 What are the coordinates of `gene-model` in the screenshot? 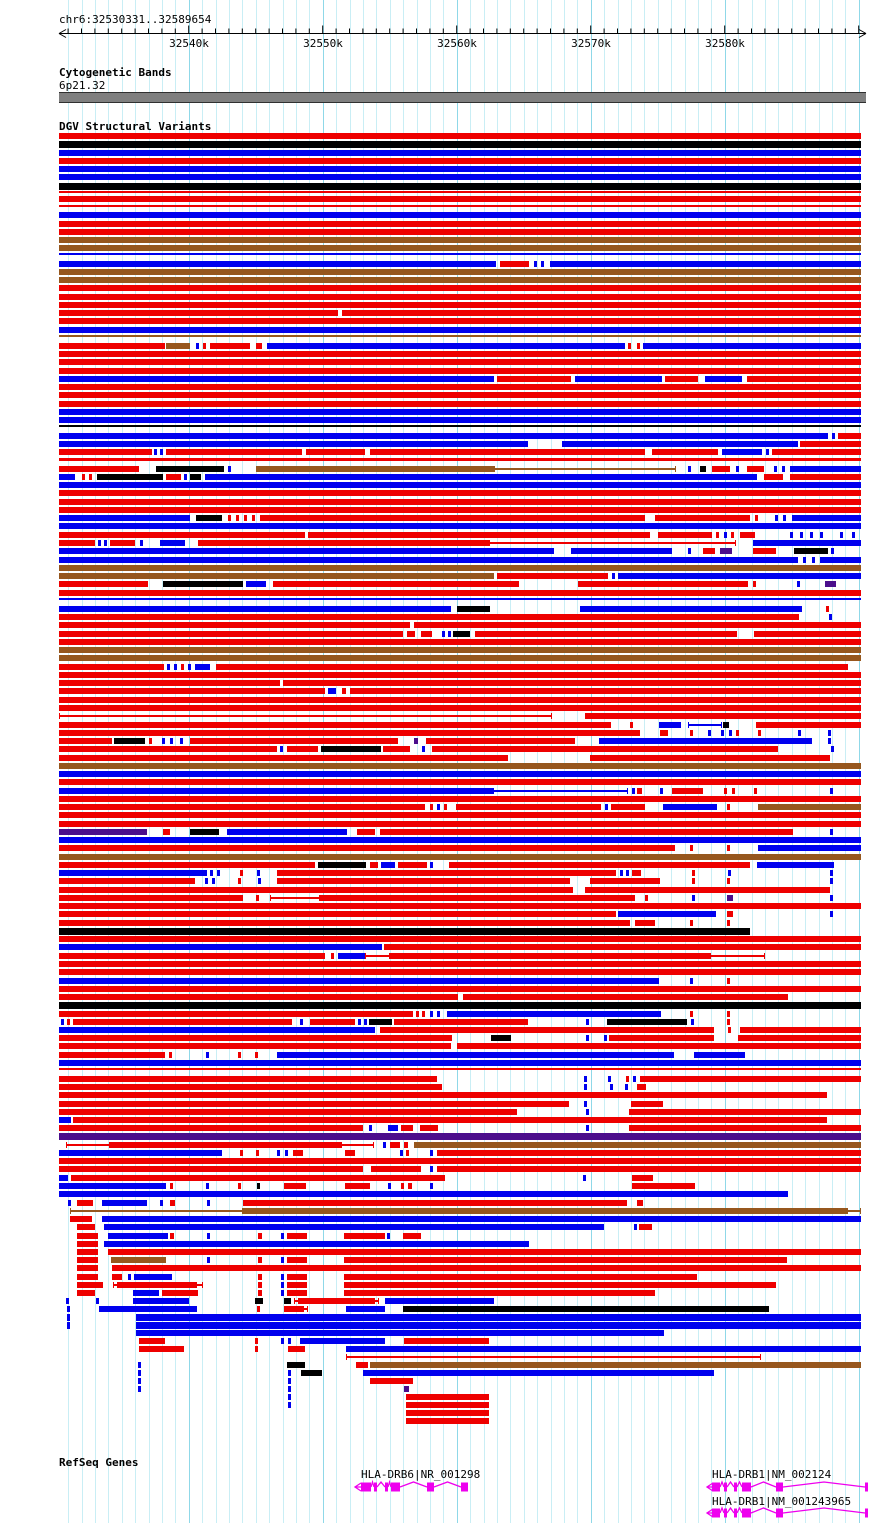 It's located at (412, 1487).